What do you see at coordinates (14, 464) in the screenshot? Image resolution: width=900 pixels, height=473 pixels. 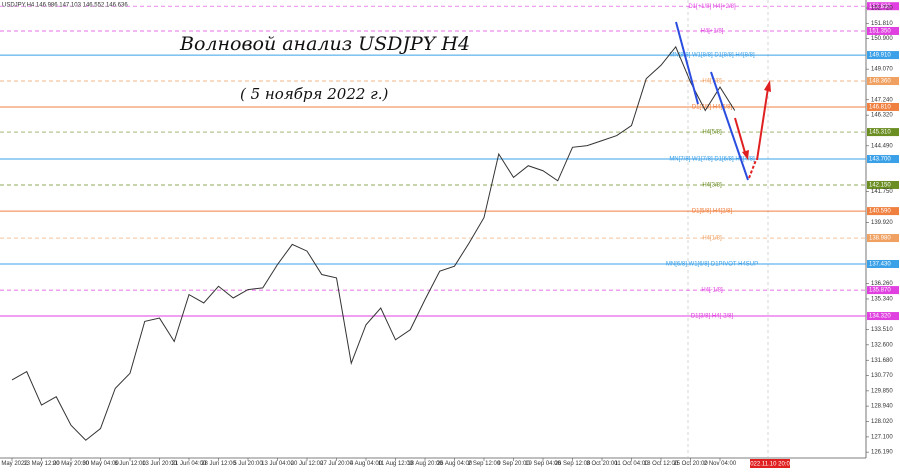 I see `x-tick-label: 6 May 2022` at bounding box center [14, 464].